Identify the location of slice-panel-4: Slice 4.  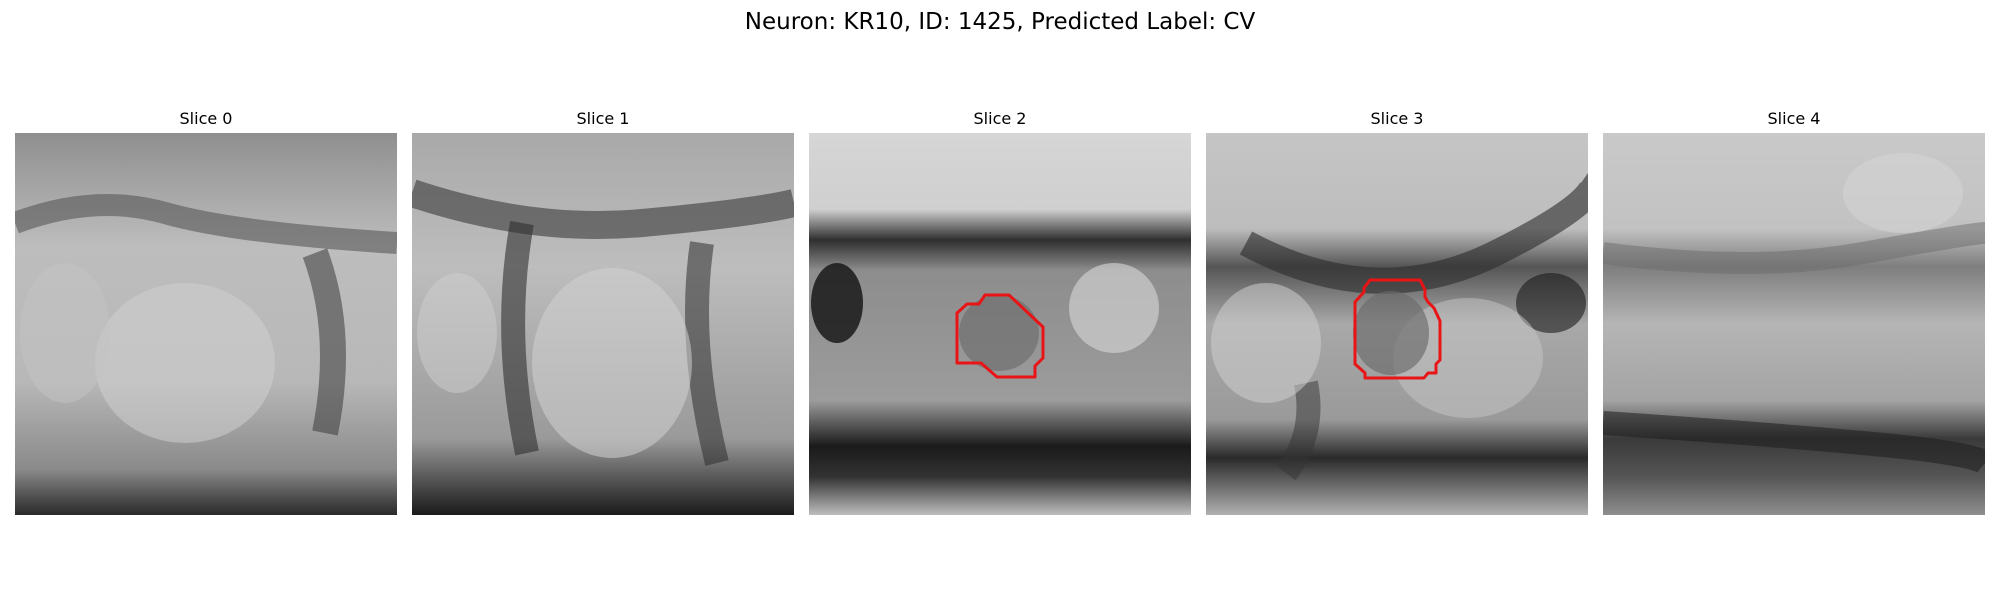
(1794, 311).